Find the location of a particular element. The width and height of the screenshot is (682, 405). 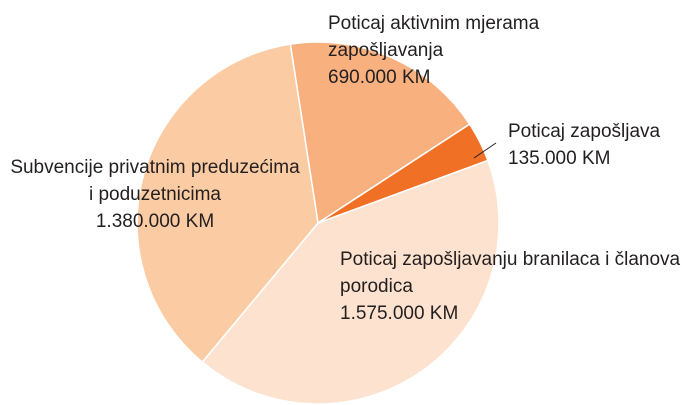

slice-value: 1.575.000 KM is located at coordinates (399, 313).